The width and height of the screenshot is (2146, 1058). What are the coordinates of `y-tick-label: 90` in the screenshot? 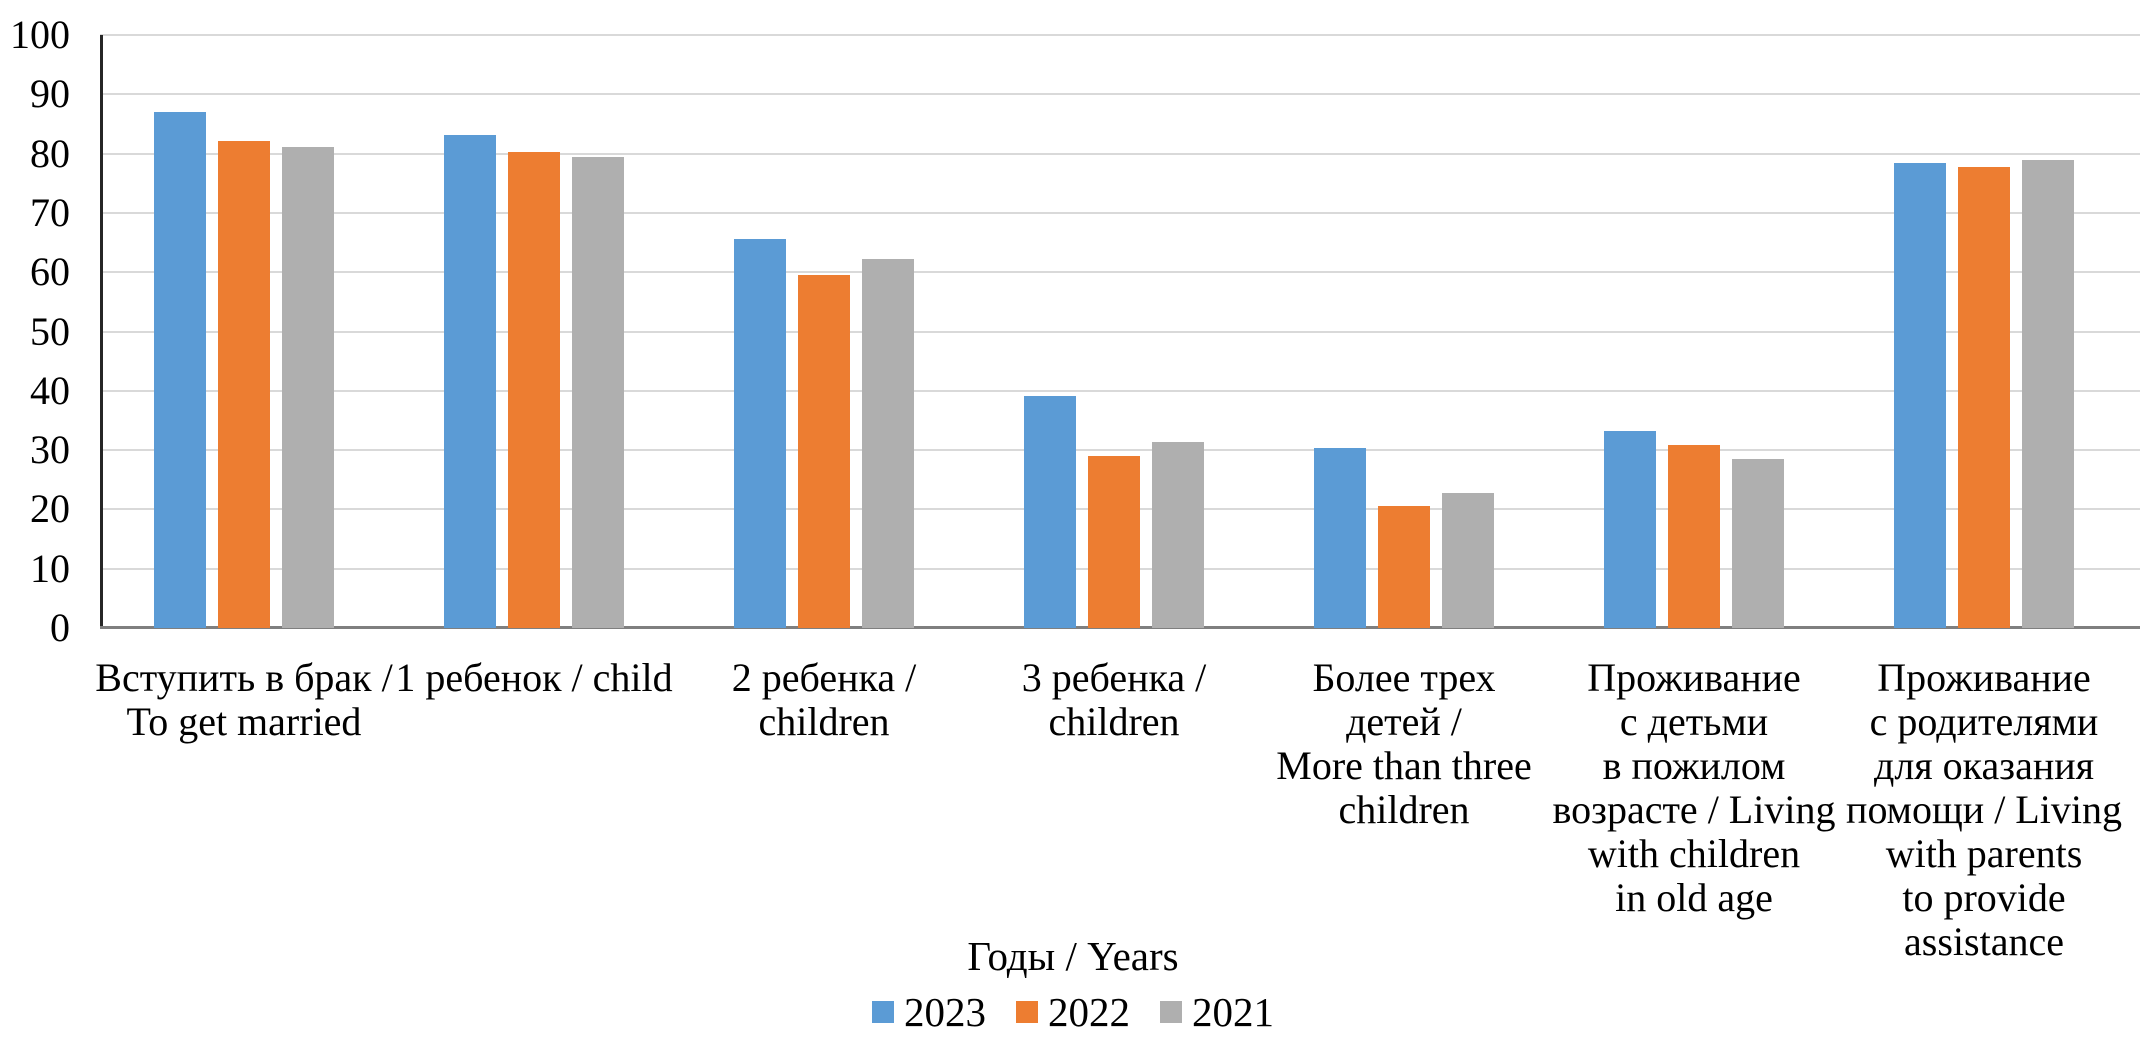 It's located at (50, 94).